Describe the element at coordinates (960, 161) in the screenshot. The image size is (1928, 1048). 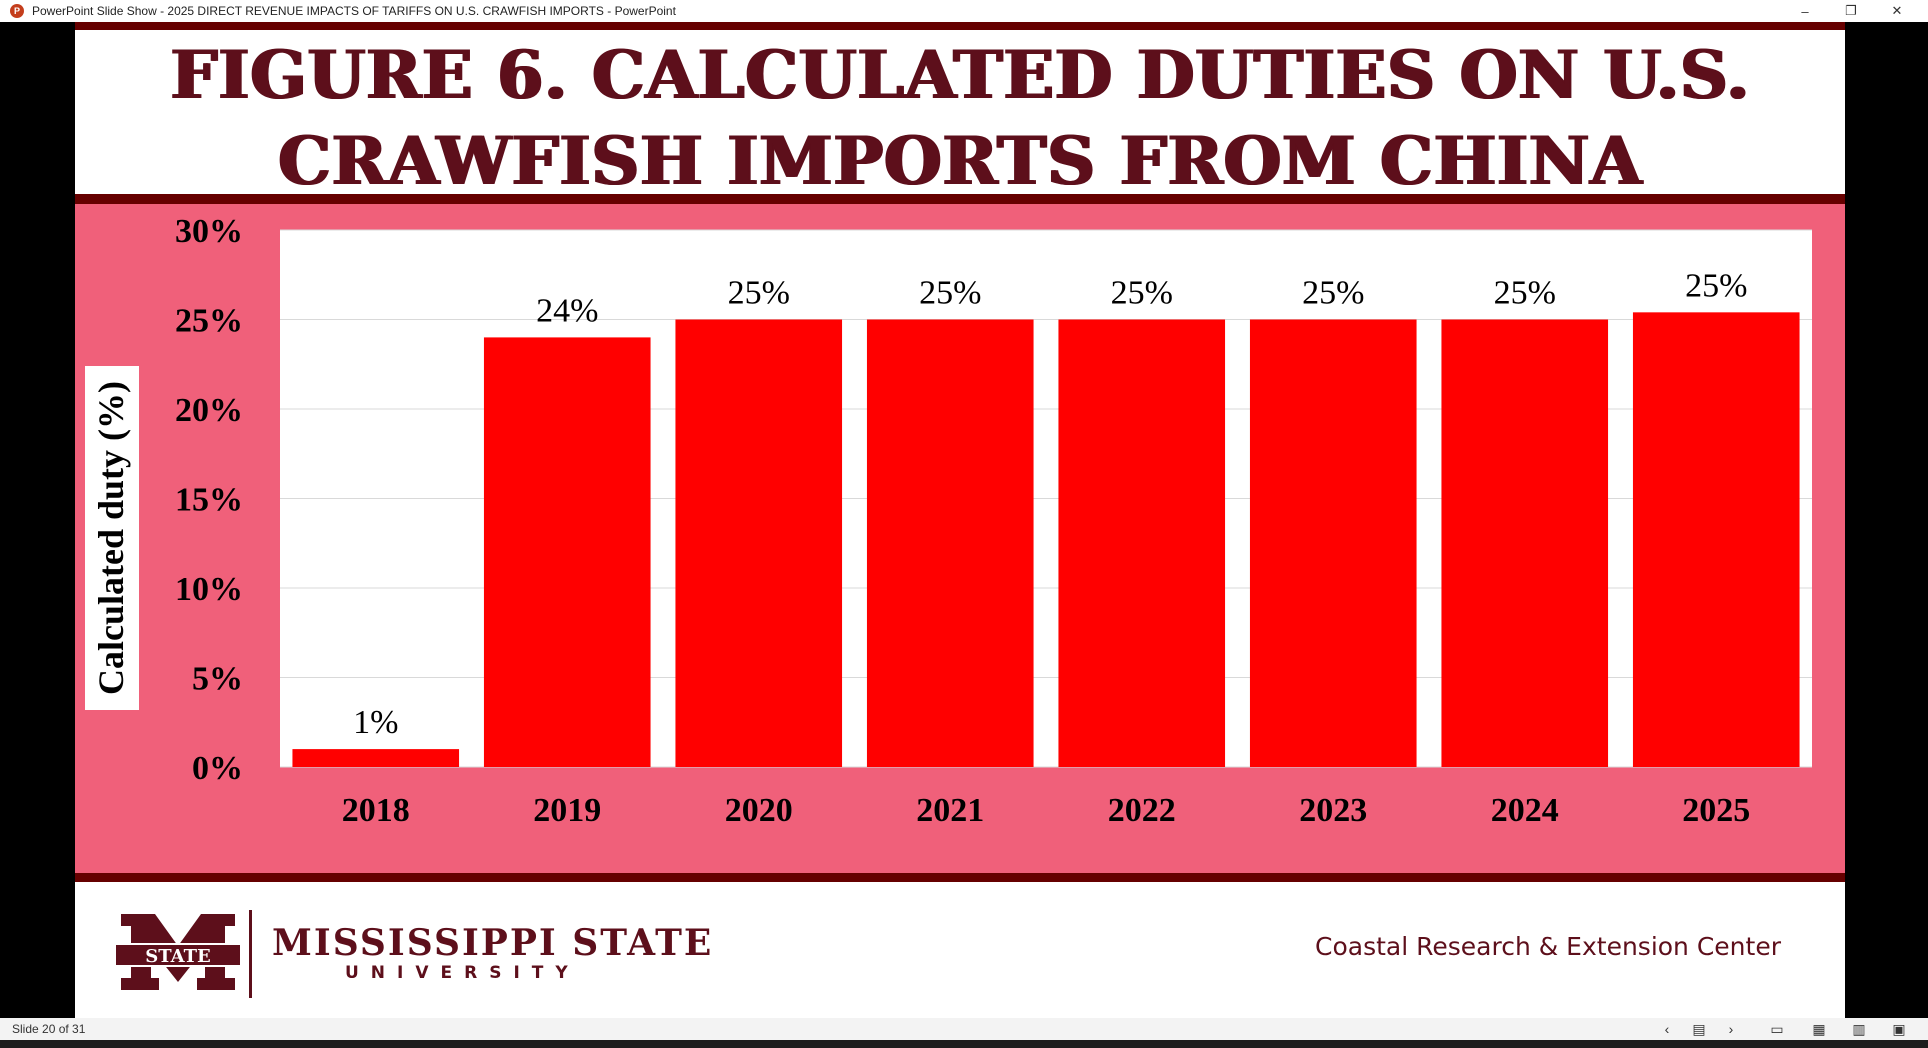
I see `slide-title-line2: CRAWFISH IMPORTS FROM CHINA` at that location.